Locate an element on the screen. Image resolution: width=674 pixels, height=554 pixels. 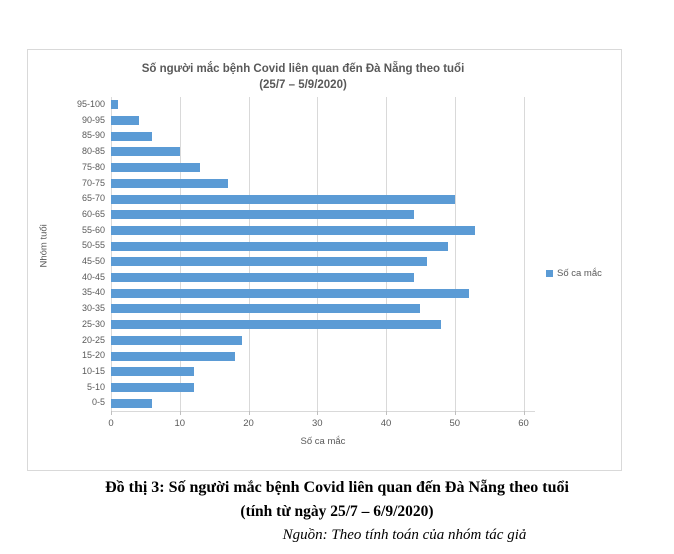
category-label-5-10: 5-10 is located at coordinates (95, 386).